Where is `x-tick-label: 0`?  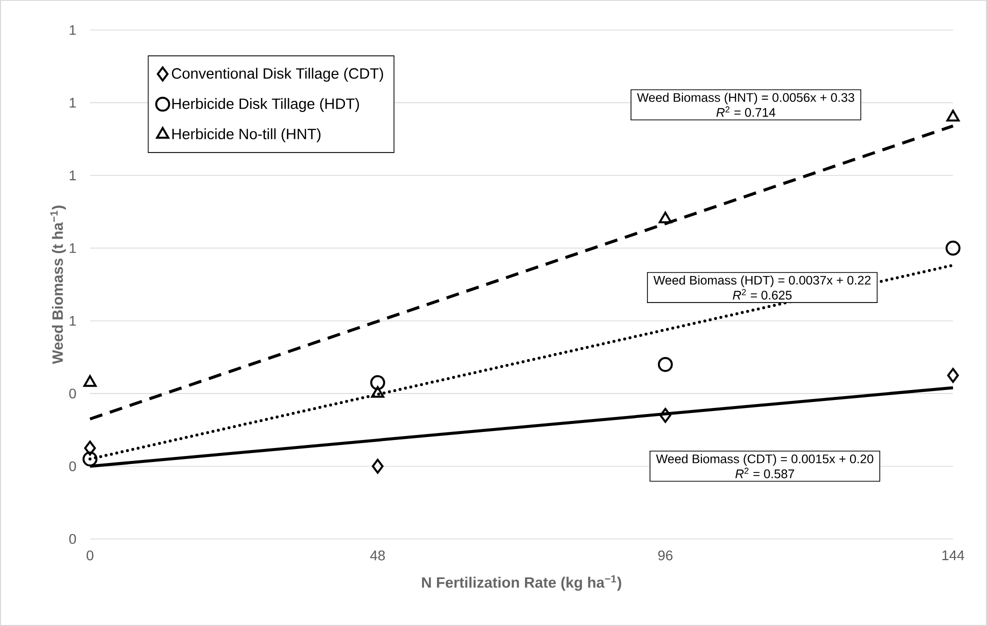 x-tick-label: 0 is located at coordinates (90, 555).